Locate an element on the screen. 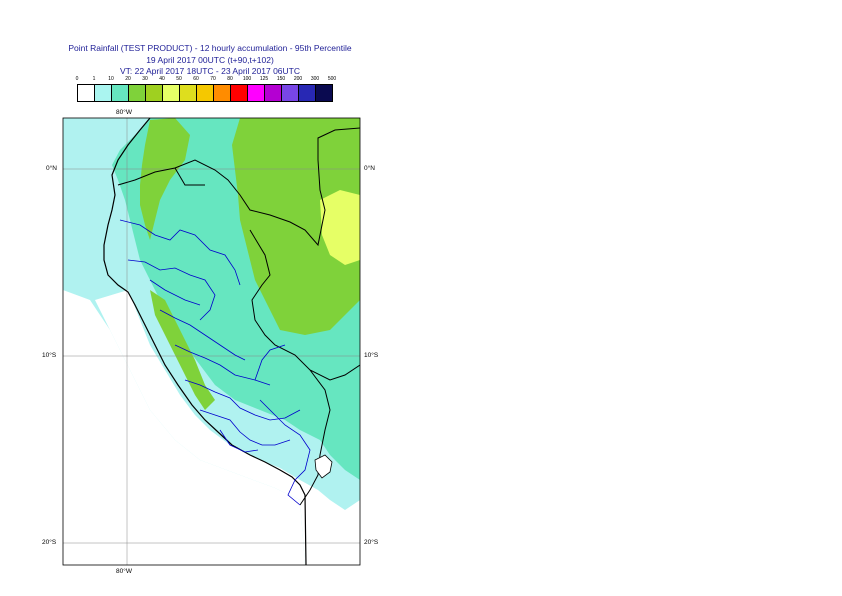 The height and width of the screenshot is (596, 842). andes-rain-area-south is located at coordinates (182, 350).